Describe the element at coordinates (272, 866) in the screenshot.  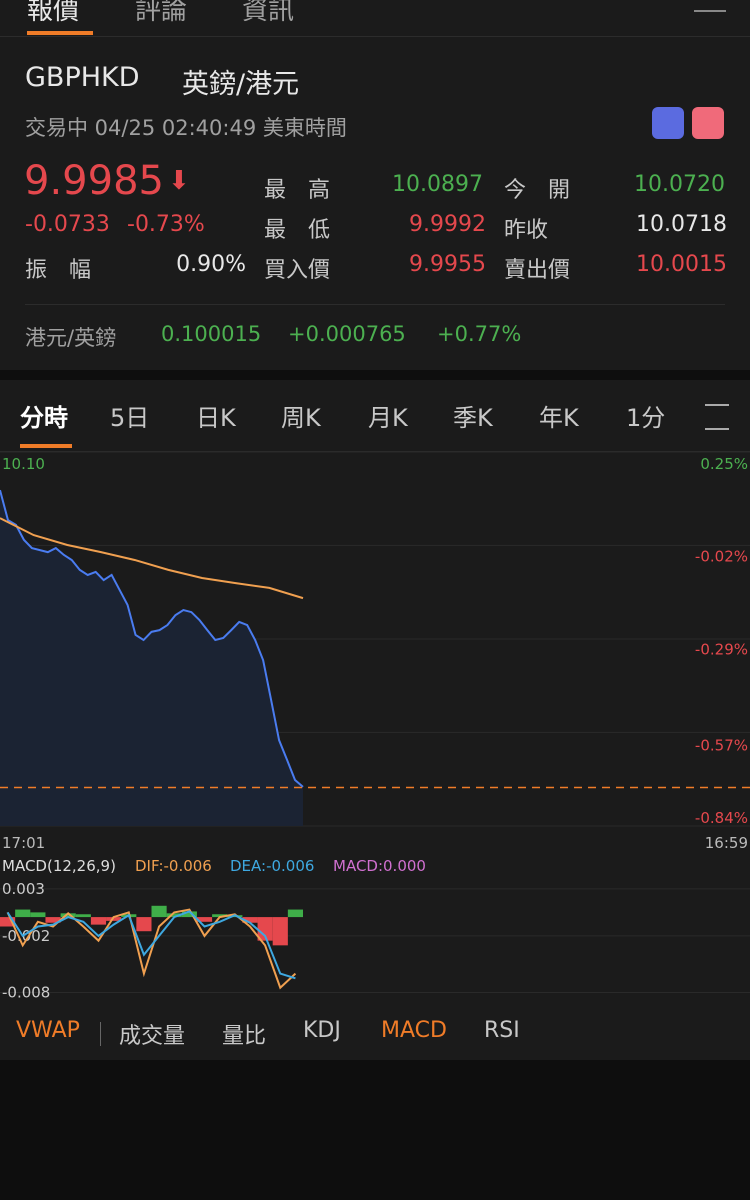
I see `macd-legend: DEA:-0.006` at that location.